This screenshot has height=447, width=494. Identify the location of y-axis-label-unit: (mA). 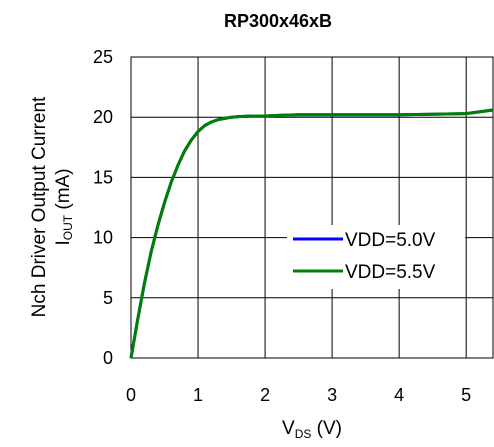
(63, 191).